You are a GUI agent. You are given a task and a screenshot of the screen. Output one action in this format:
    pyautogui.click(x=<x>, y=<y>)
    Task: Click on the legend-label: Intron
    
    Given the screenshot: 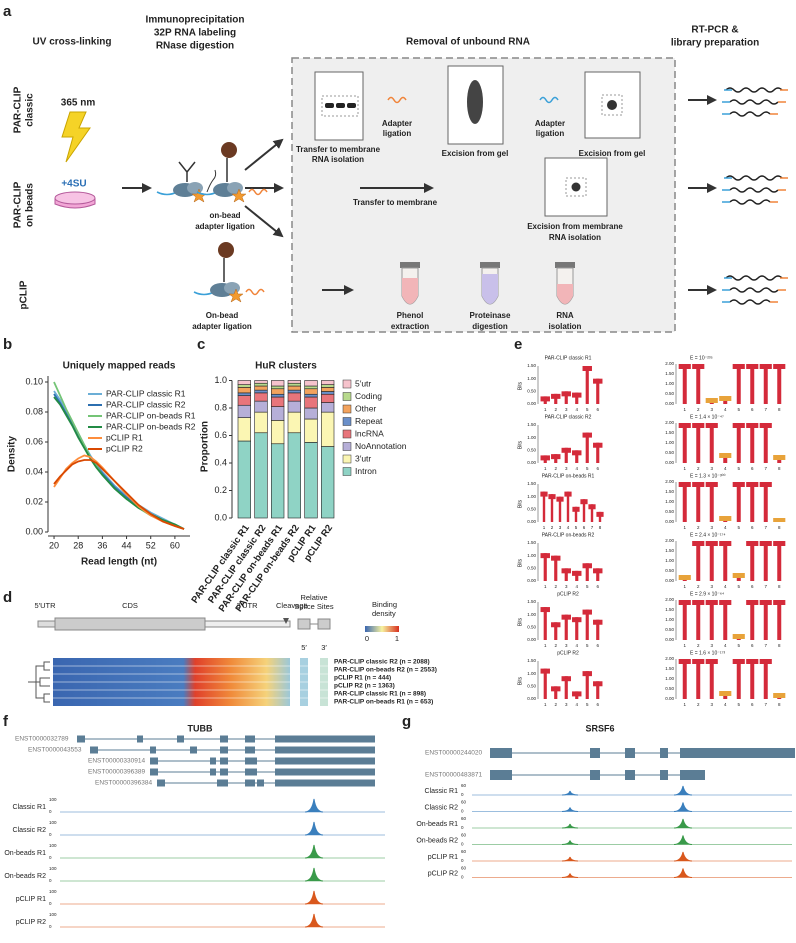 What is the action you would take?
    pyautogui.click(x=366, y=471)
    